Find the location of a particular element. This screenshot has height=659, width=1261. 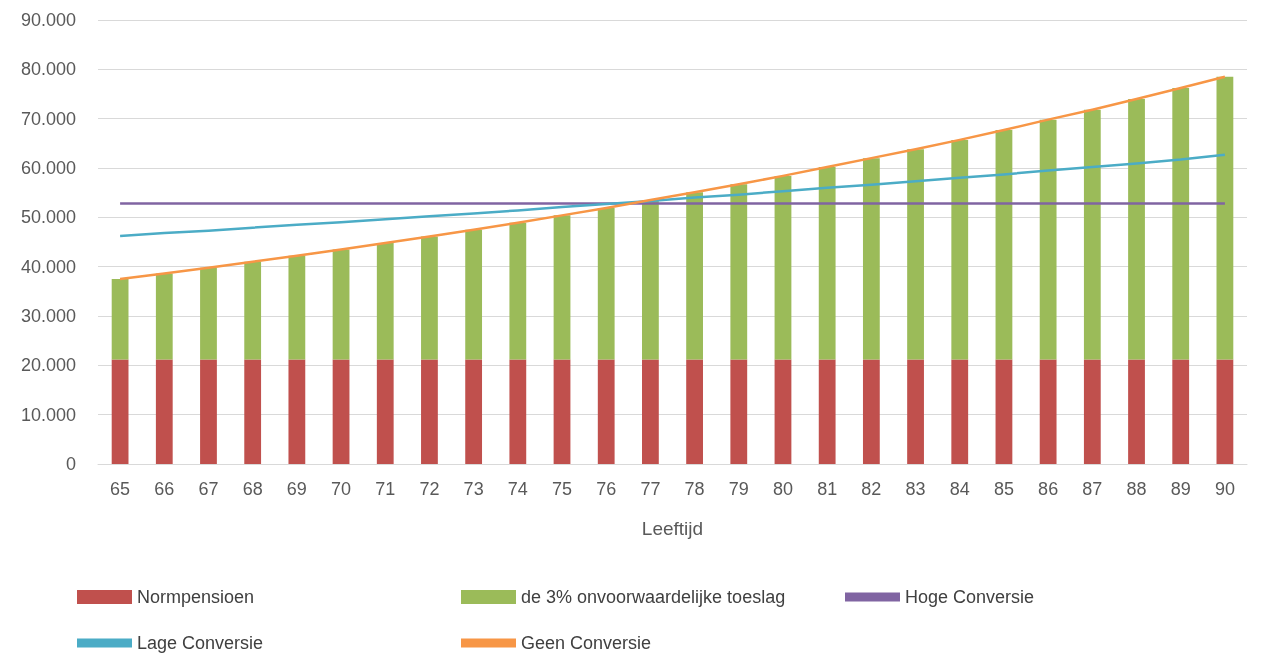

y-tick-label: 30.000 is located at coordinates (48, 316).